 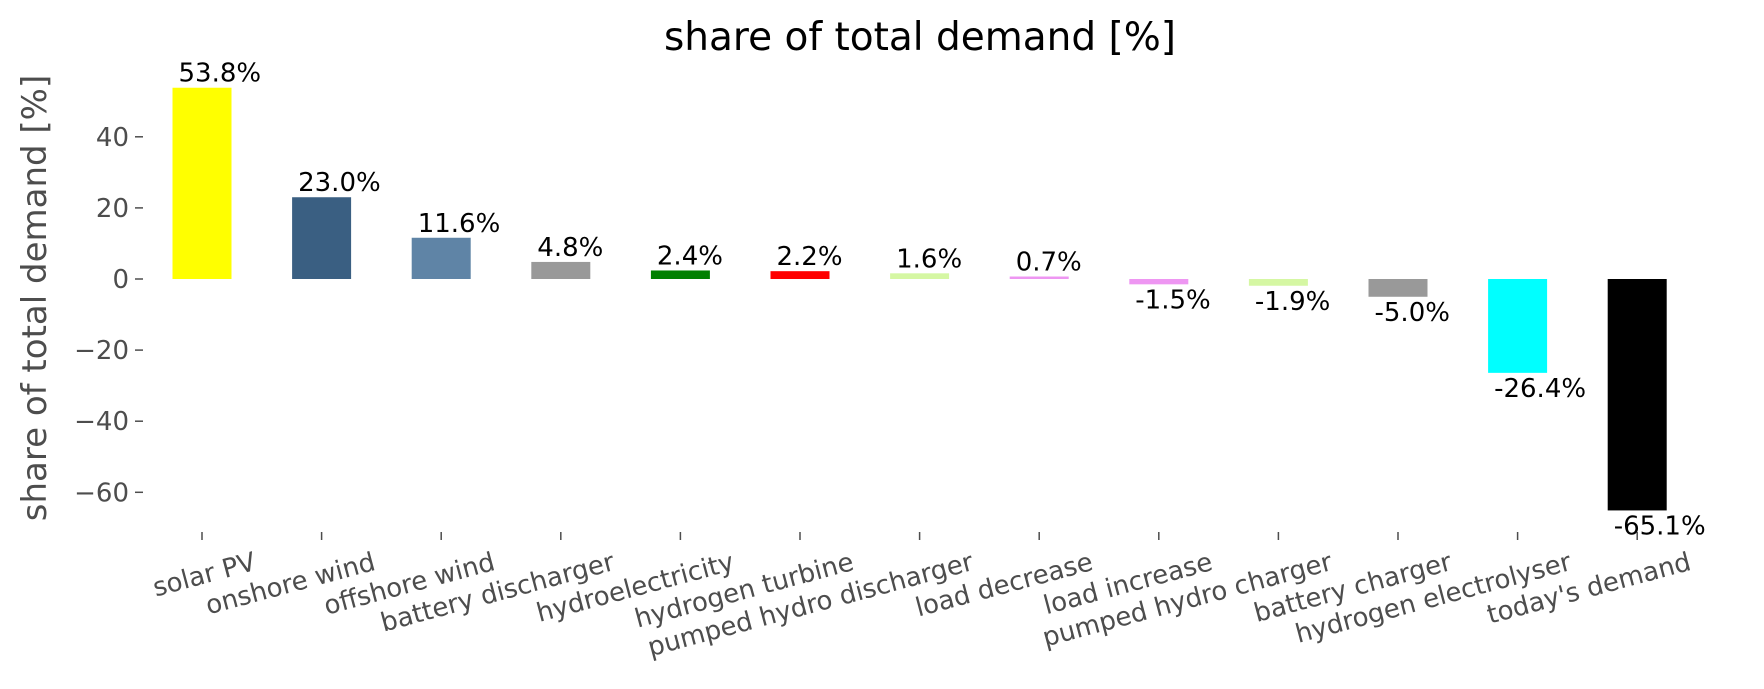 I want to click on y-tick-label: −60, so click(x=101, y=493).